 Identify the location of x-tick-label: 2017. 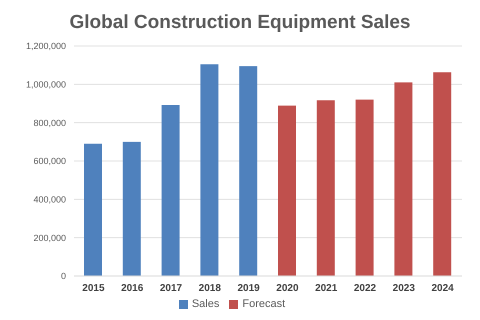
(171, 288).